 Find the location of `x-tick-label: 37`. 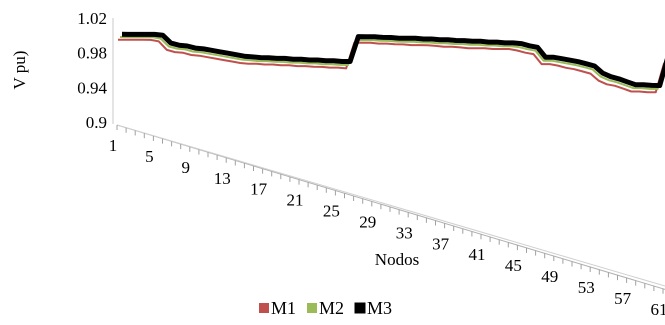

x-tick-label: 37 is located at coordinates (441, 243).